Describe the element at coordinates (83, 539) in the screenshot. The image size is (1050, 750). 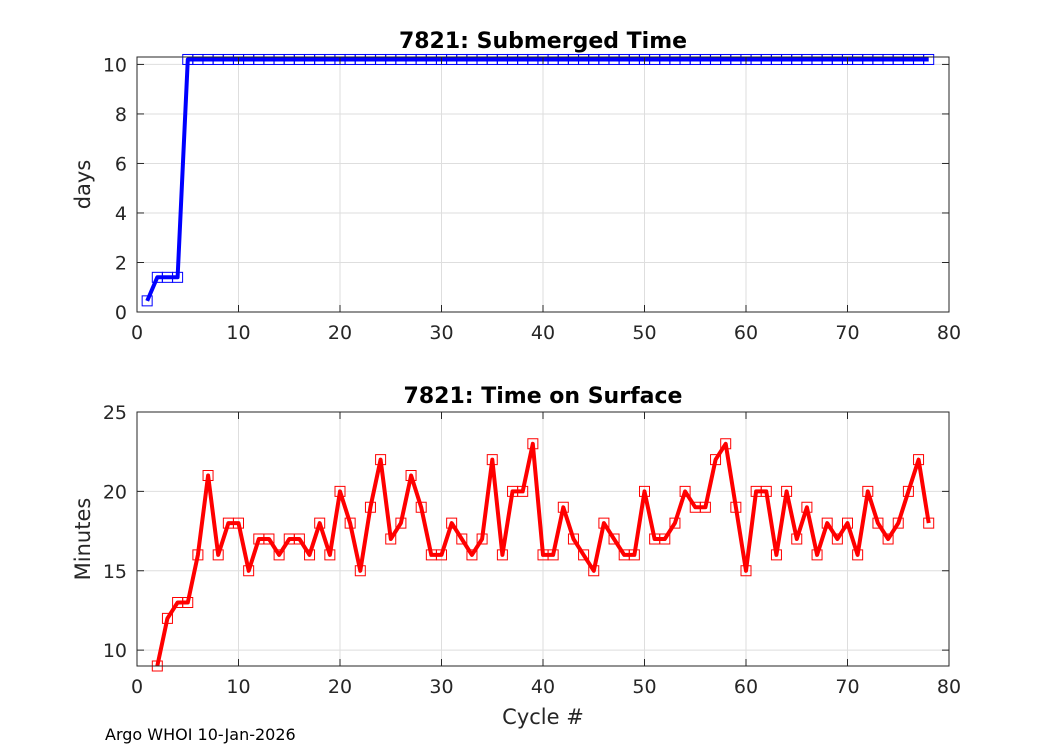
I see `y-axis-label: Minutes` at that location.